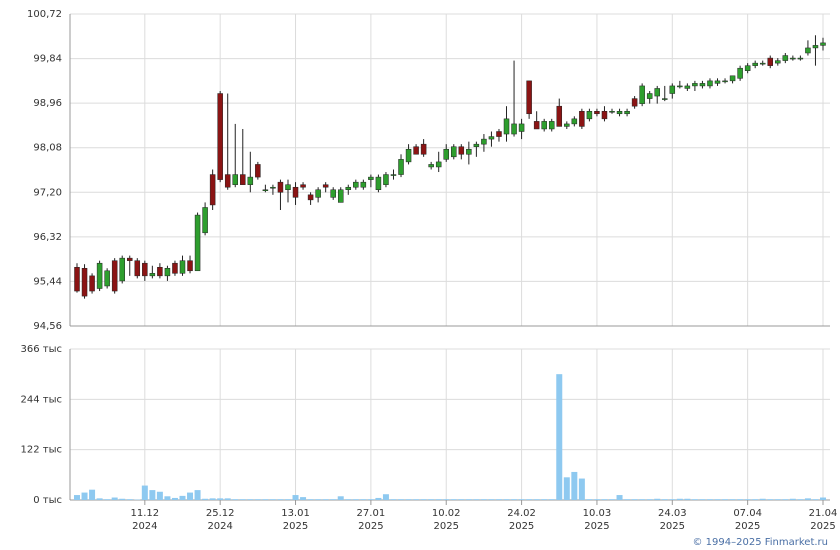 The width and height of the screenshot is (840, 550). Describe the element at coordinates (521, 513) in the screenshot. I see `x-tick-label: 24.02` at that location.